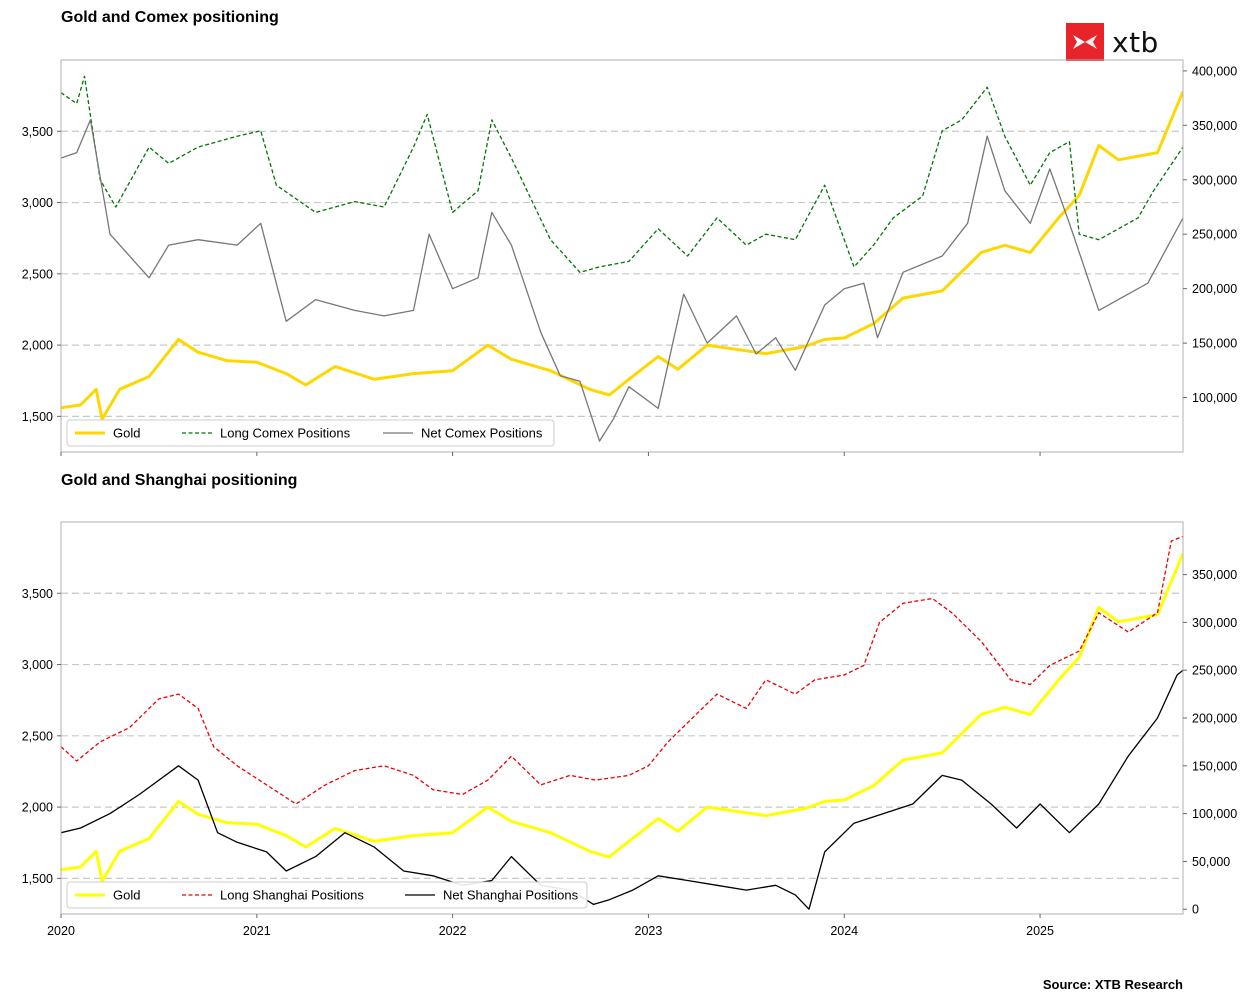 Image resolution: width=1259 pixels, height=1005 pixels. What do you see at coordinates (1085, 42) in the screenshot?
I see `xtb-logo-mark` at bounding box center [1085, 42].